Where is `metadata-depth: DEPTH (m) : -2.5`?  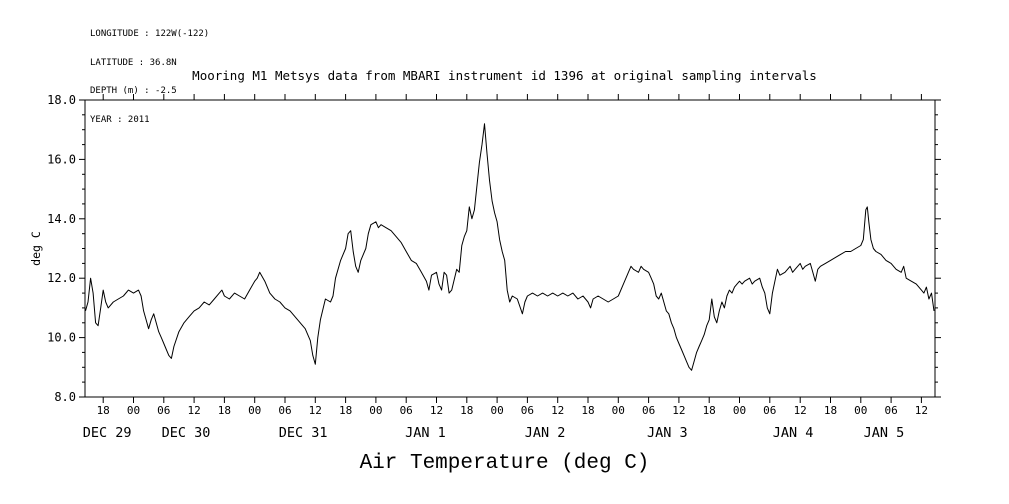
metadata-depth: DEPTH (m) : -2.5 is located at coordinates (133, 91).